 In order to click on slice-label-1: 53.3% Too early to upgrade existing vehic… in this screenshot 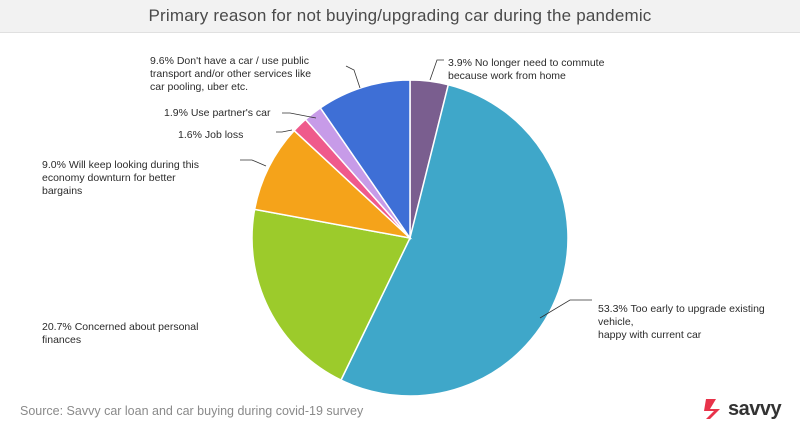, I will do `click(681, 322)`.